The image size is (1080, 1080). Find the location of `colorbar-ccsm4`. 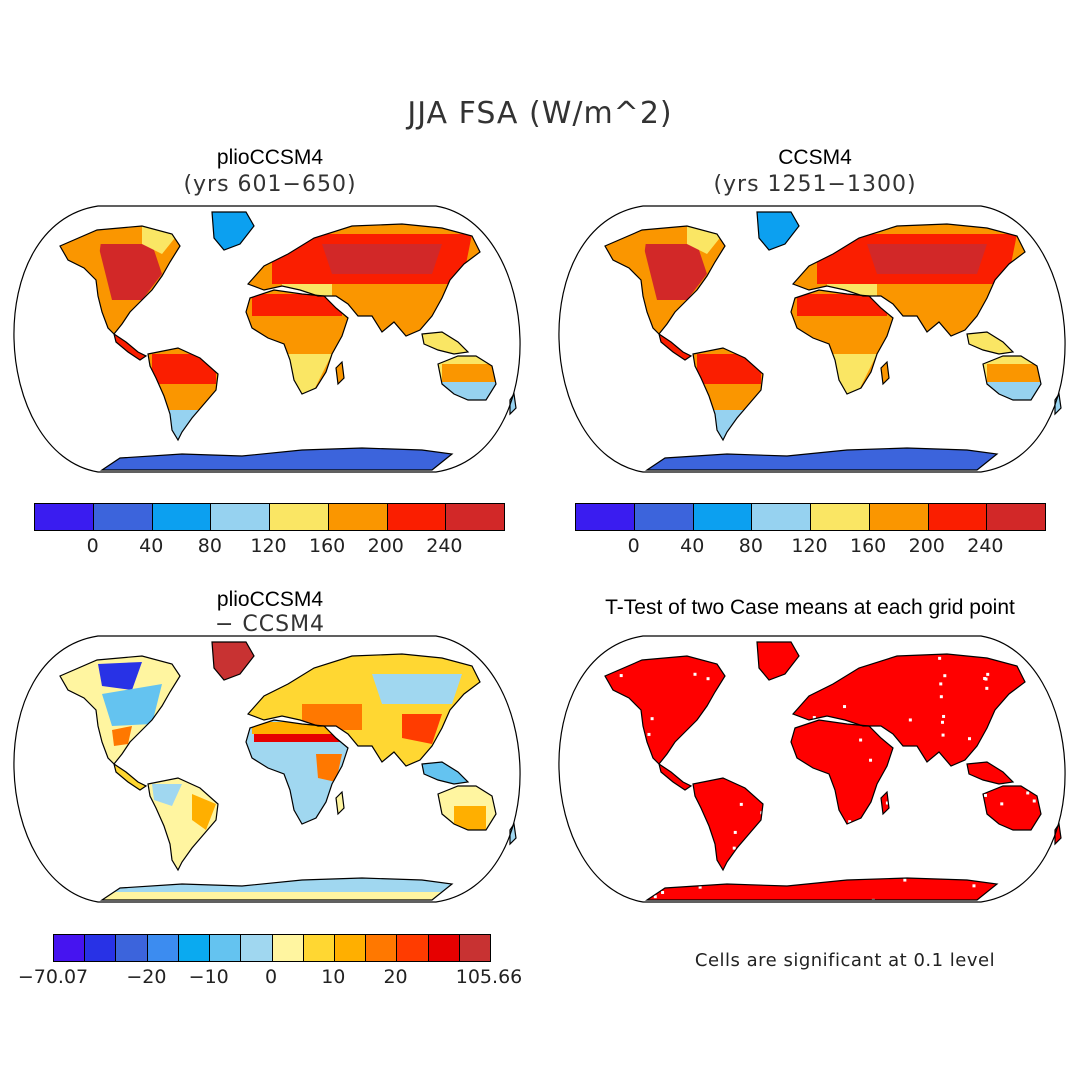

colorbar-ccsm4 is located at coordinates (810, 517).